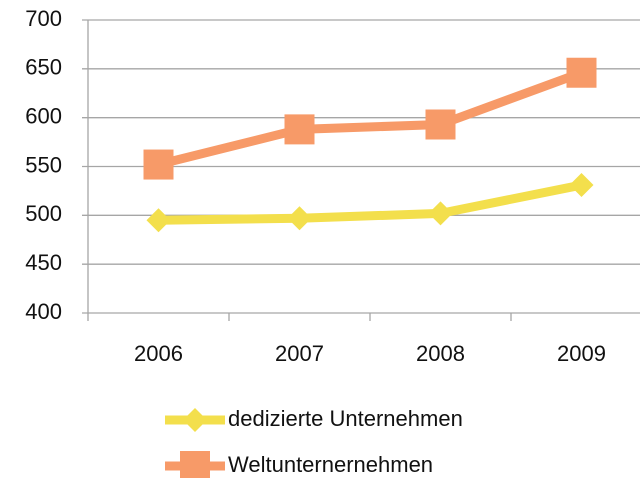 The width and height of the screenshot is (640, 478). I want to click on legend-label: dedizierte Unternehmen, so click(345, 418).